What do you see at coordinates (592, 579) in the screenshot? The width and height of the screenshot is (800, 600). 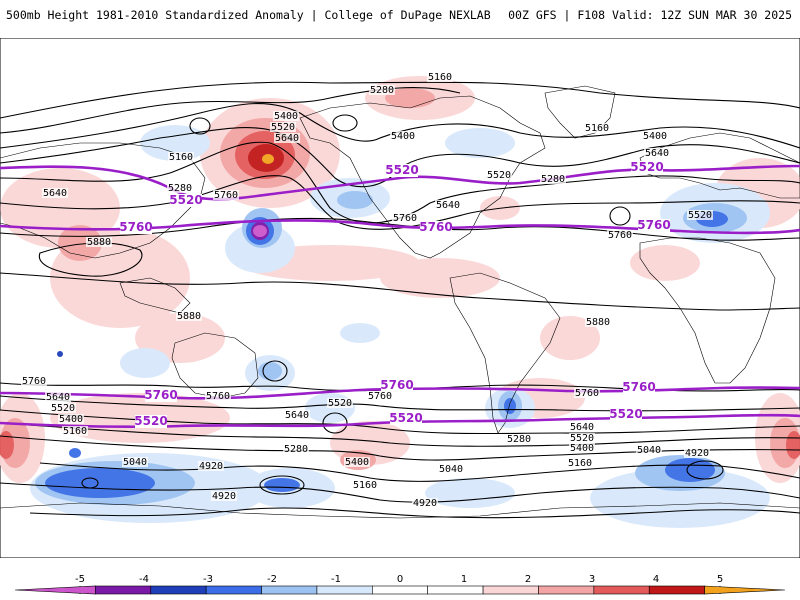 I see `colorbar-tick-label: 3` at bounding box center [592, 579].